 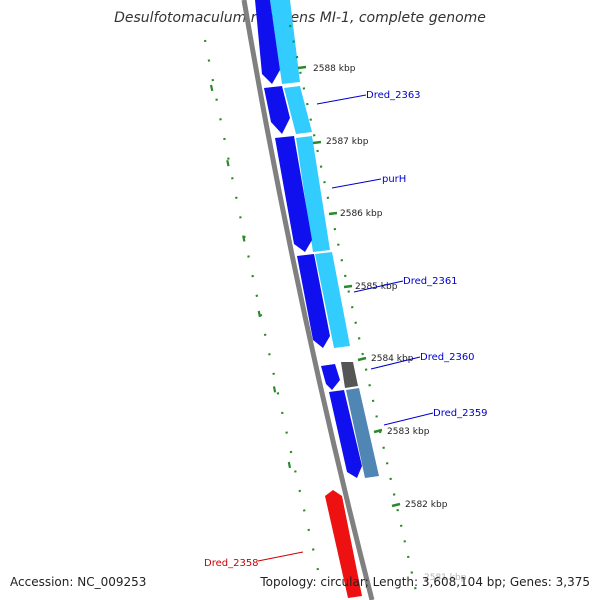 I want to click on tick-label-2584: 2584 kbp, so click(x=392, y=359).